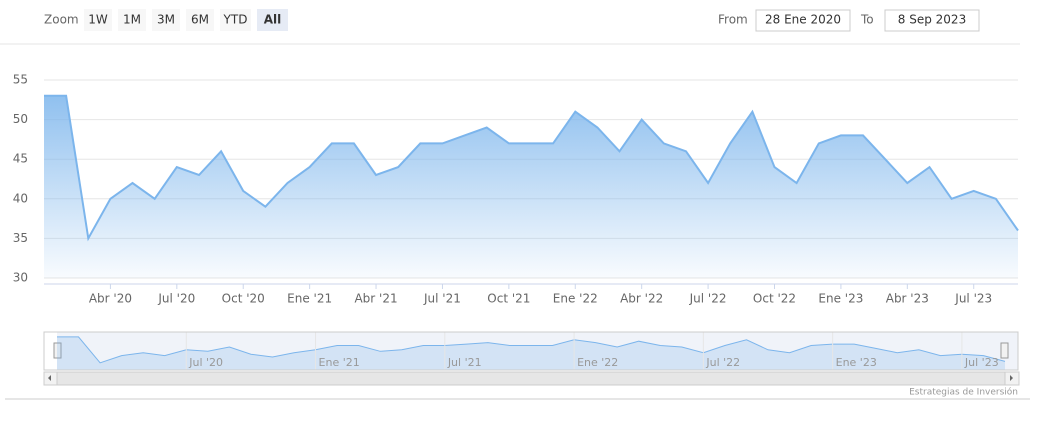 This screenshot has height=426, width=1056. What do you see at coordinates (375, 299) in the screenshot?
I see `x-tick-label: Abr '21` at bounding box center [375, 299].